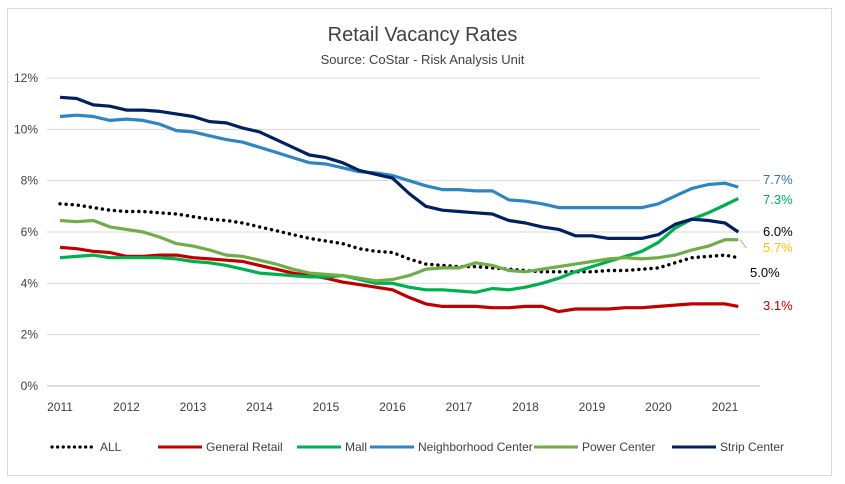 The height and width of the screenshot is (484, 845). I want to click on legend-label: Neighborhood Center, so click(475, 447).